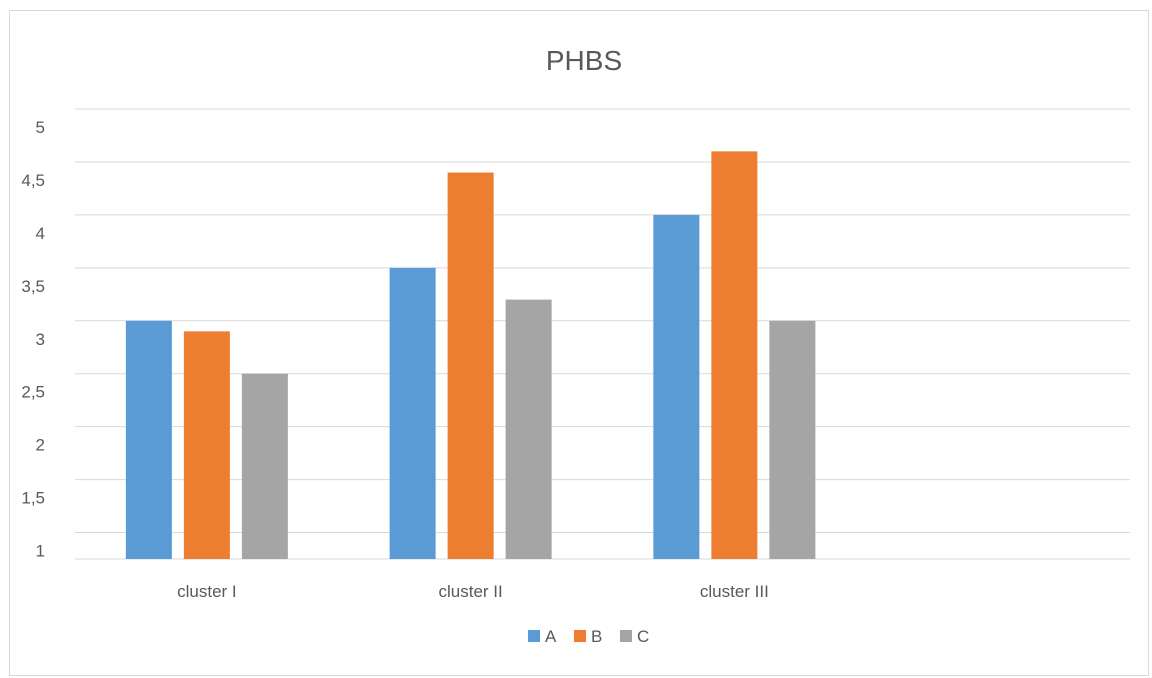  What do you see at coordinates (596, 636) in the screenshot?
I see `legend-label-b: B` at bounding box center [596, 636].